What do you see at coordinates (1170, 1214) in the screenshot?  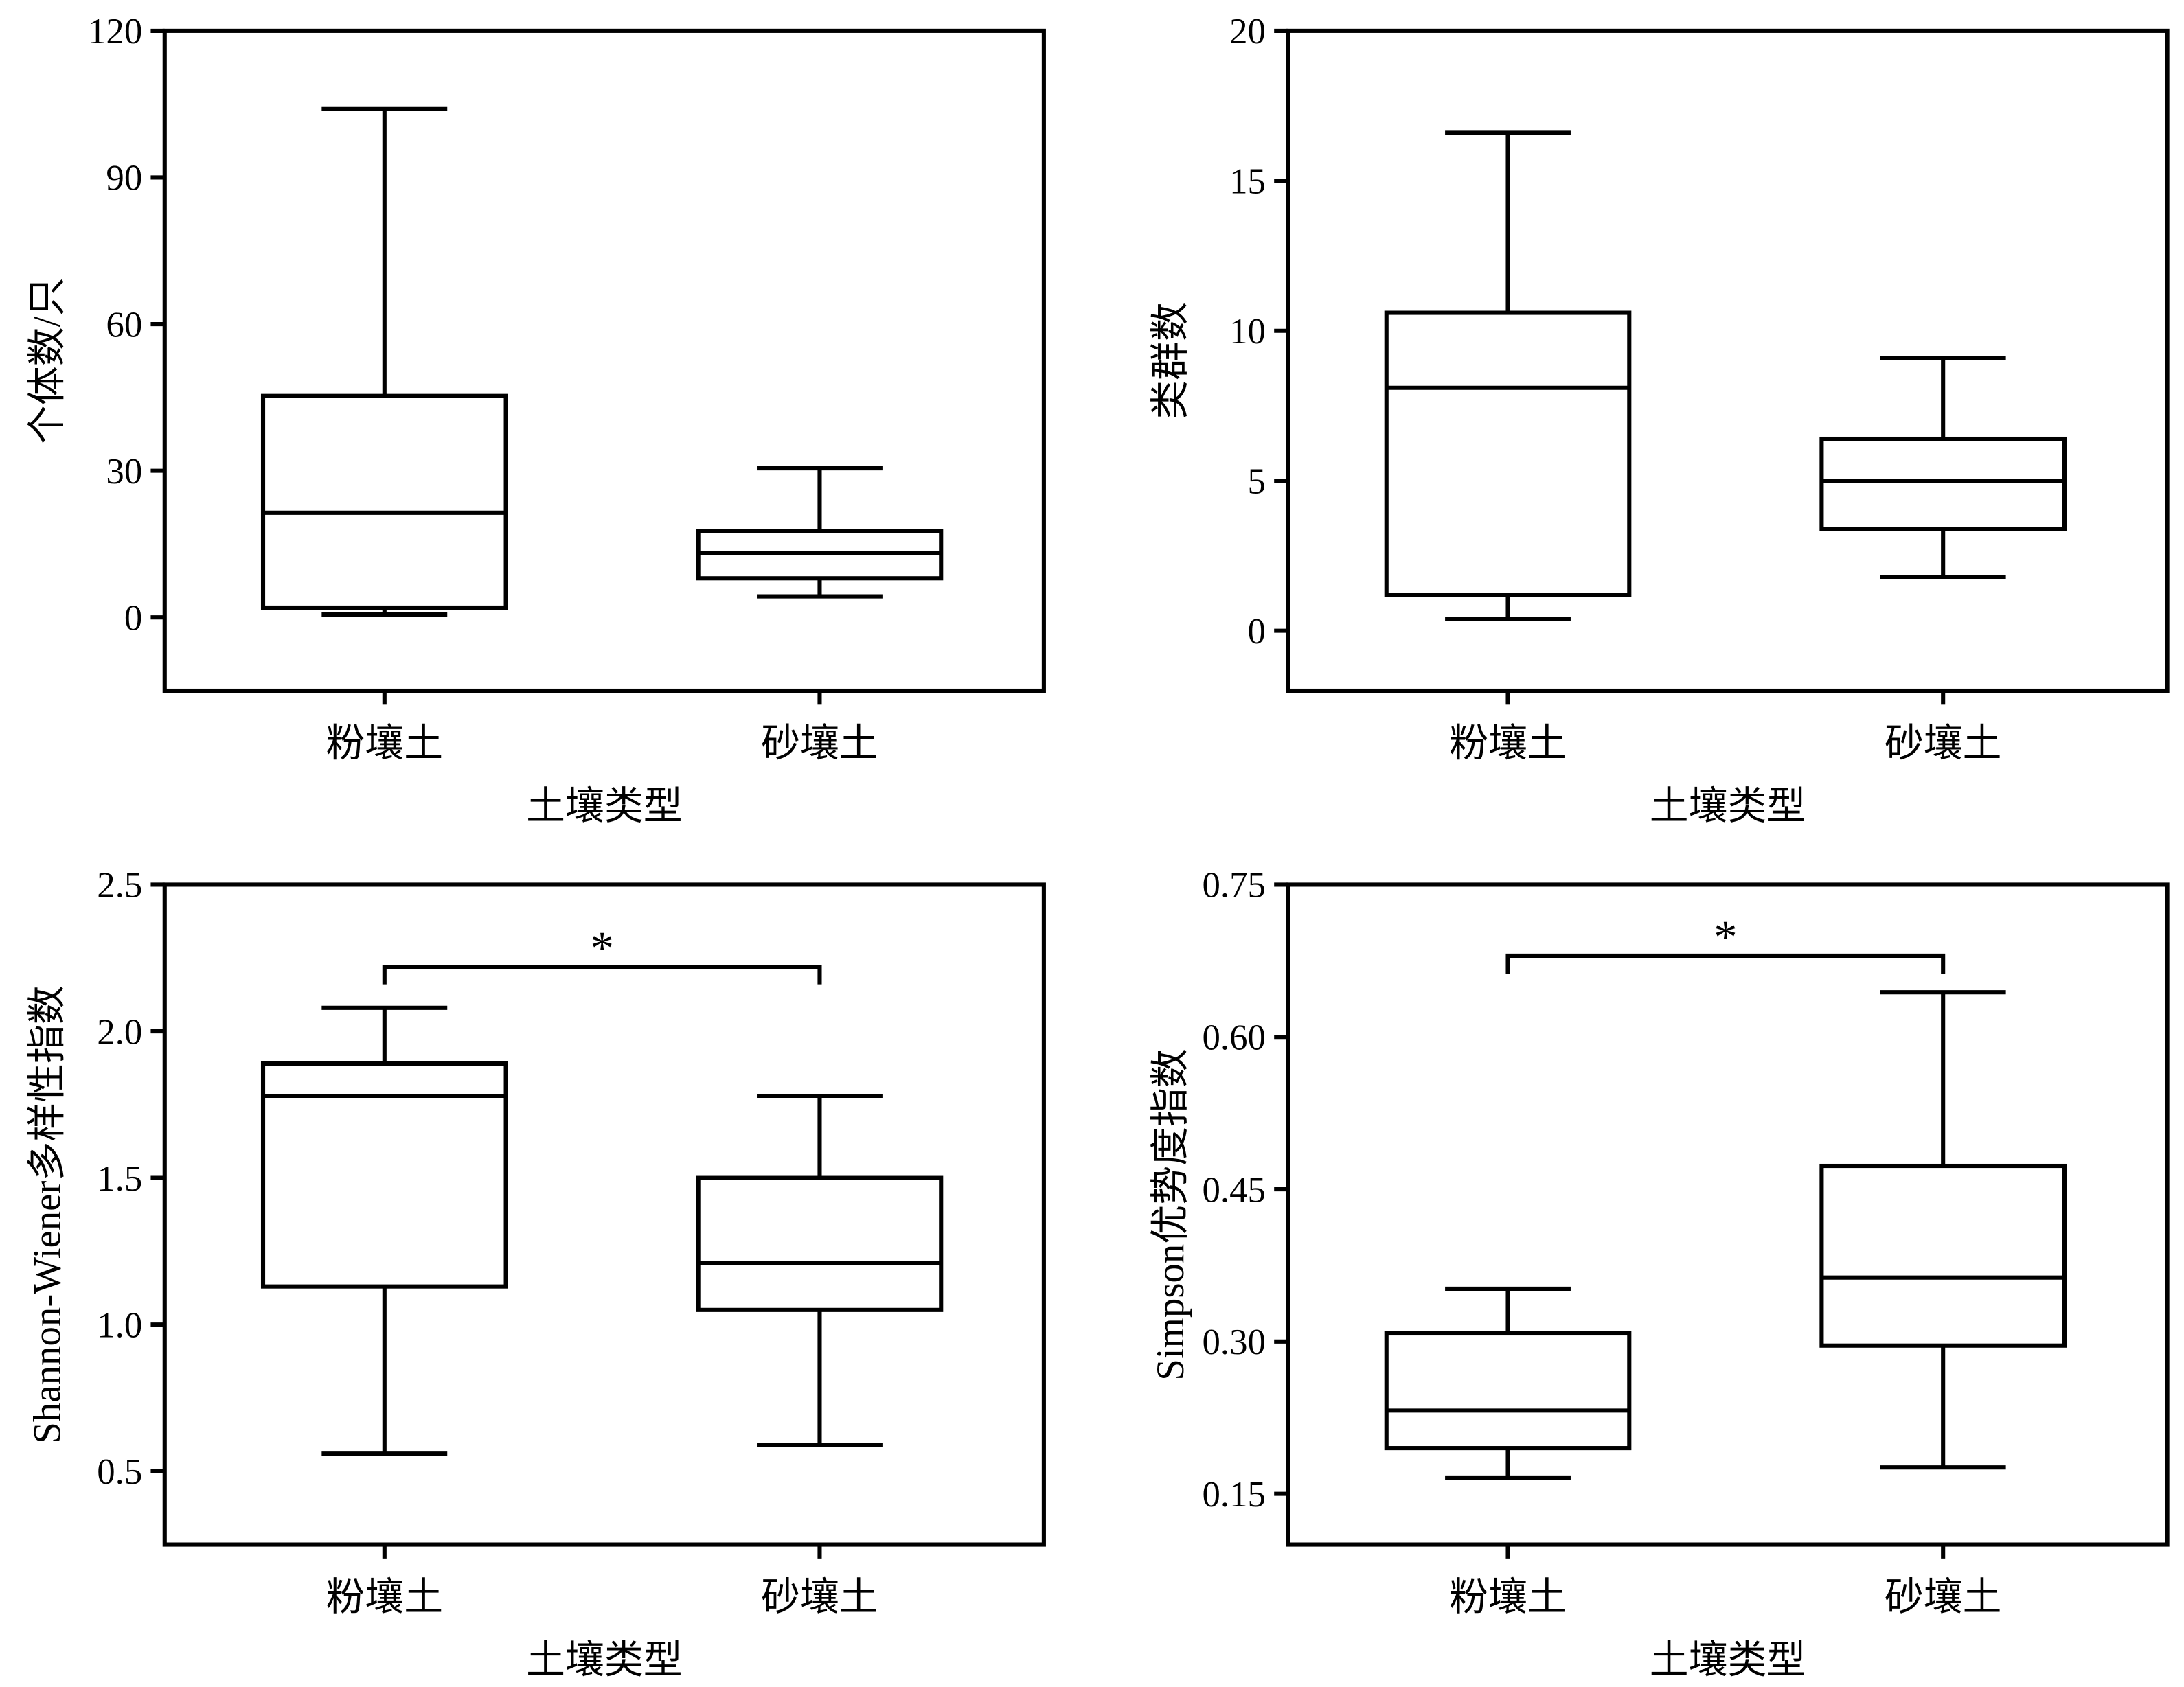 I see `y-axis-label: Simpson优势度指数` at bounding box center [1170, 1214].